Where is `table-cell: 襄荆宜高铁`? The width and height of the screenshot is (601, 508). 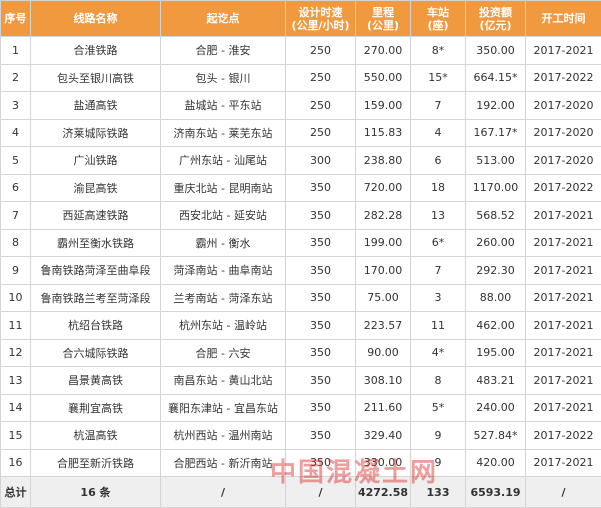 table-cell: 襄荆宜高铁 is located at coordinates (95, 407).